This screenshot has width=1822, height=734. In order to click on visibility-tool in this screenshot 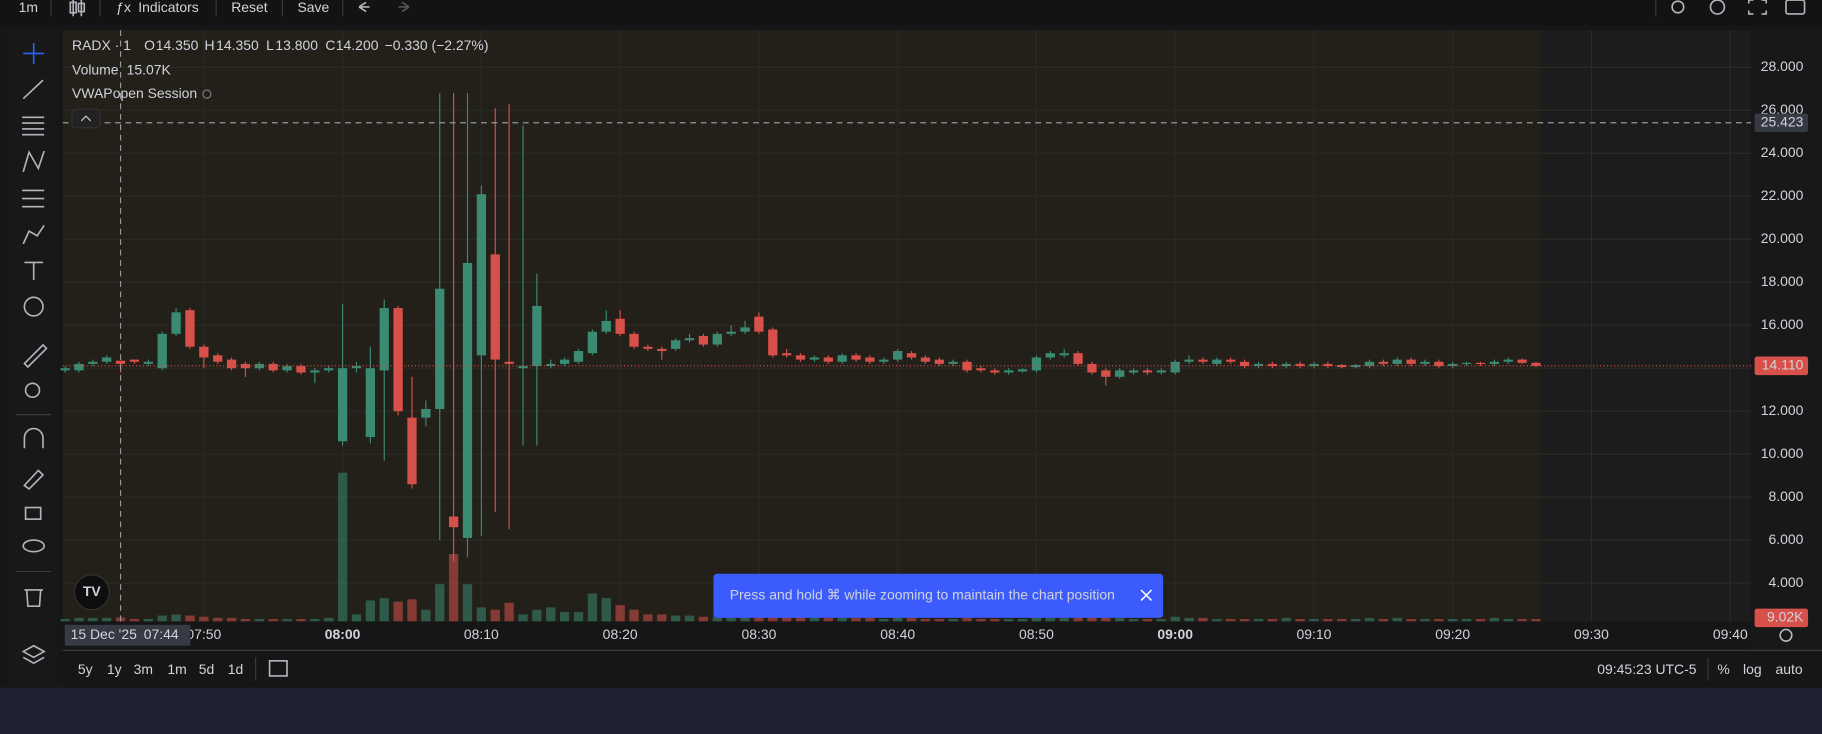, I will do `click(33, 546)`.